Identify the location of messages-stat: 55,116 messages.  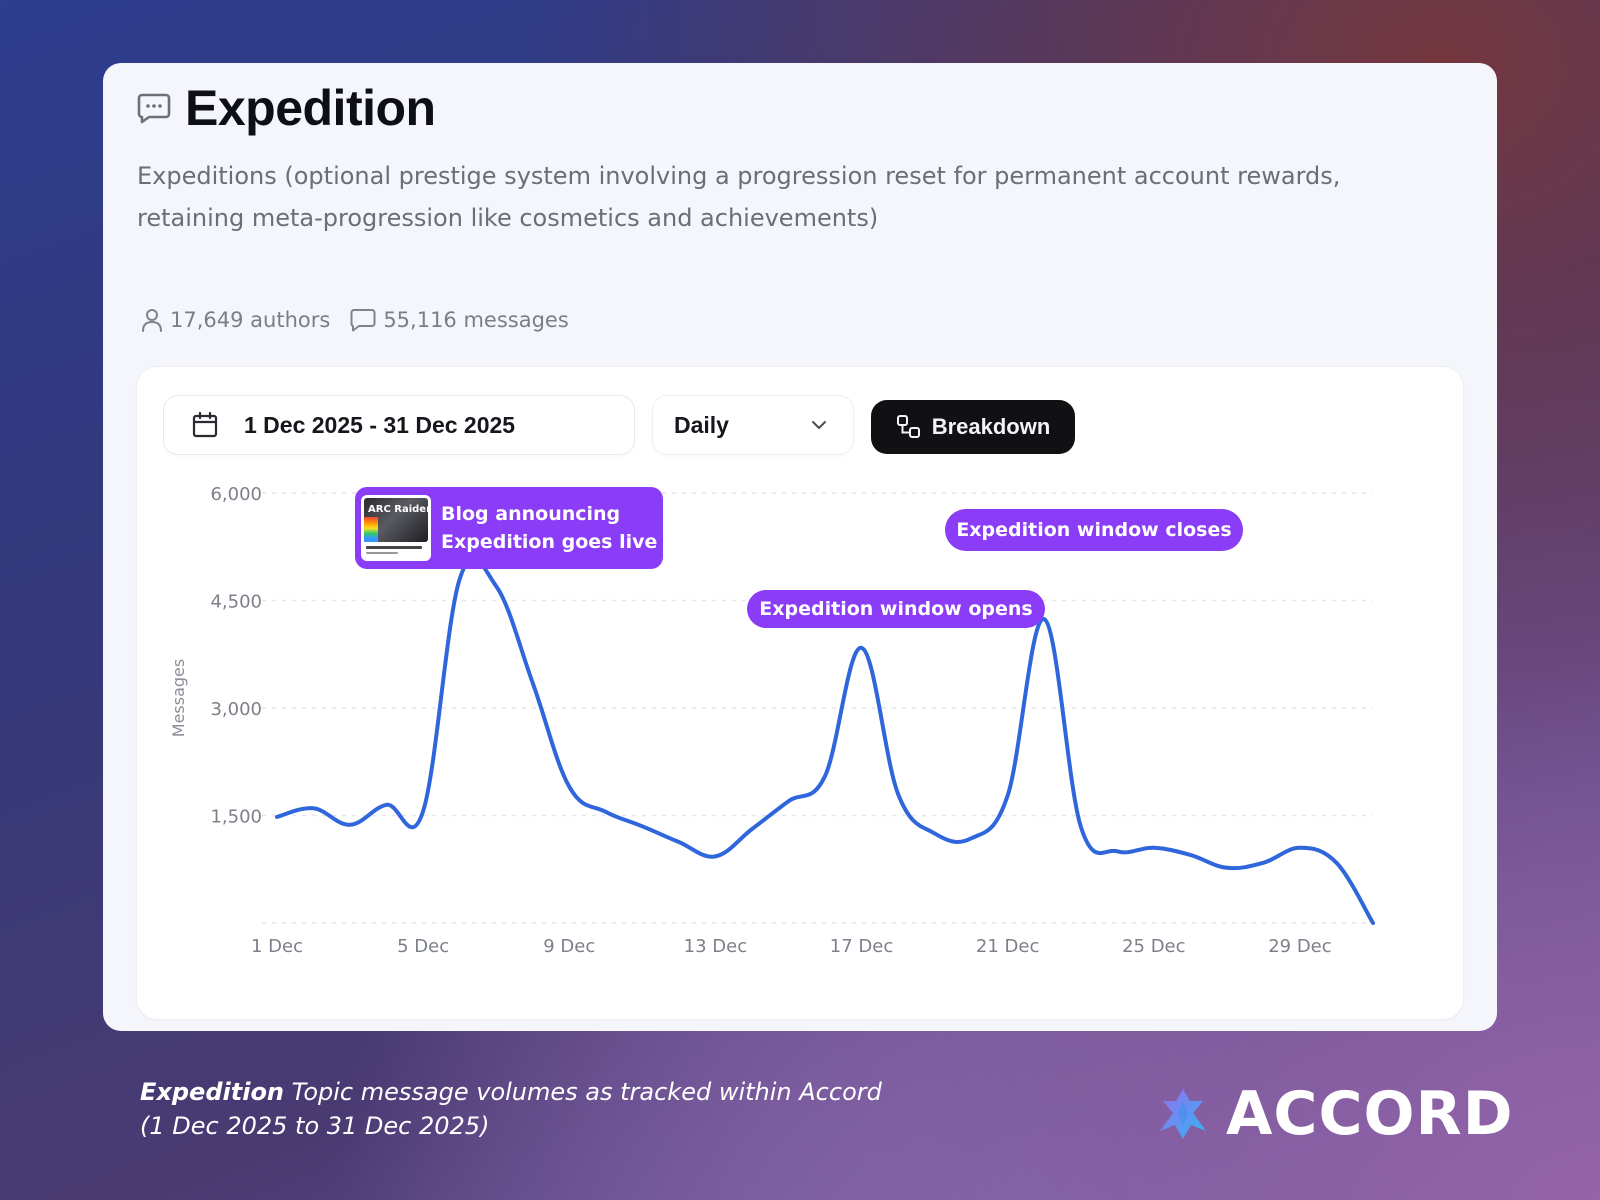
(459, 320).